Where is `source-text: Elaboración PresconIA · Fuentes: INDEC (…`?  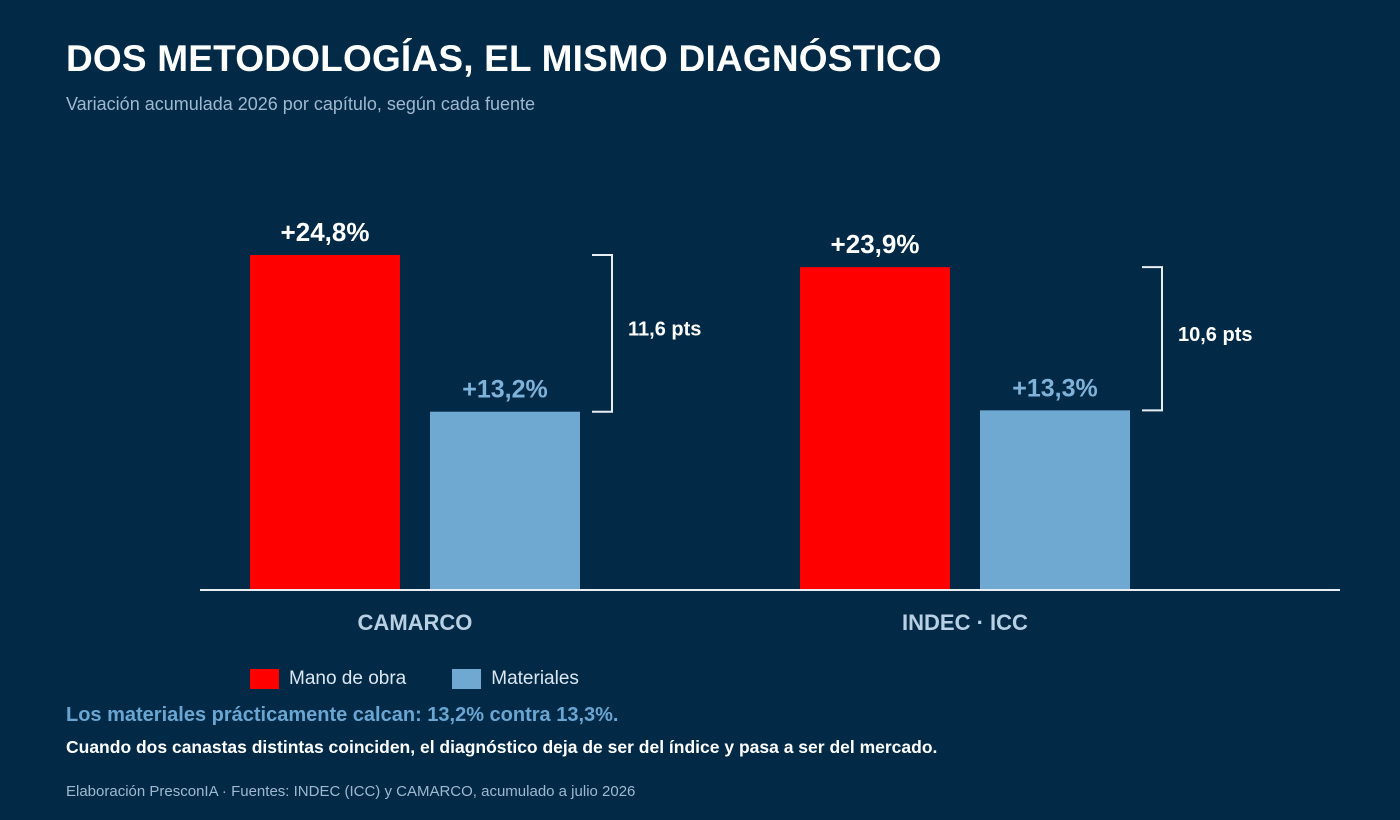
source-text: Elaboración PresconIA · Fuentes: INDEC (… is located at coordinates (351, 791).